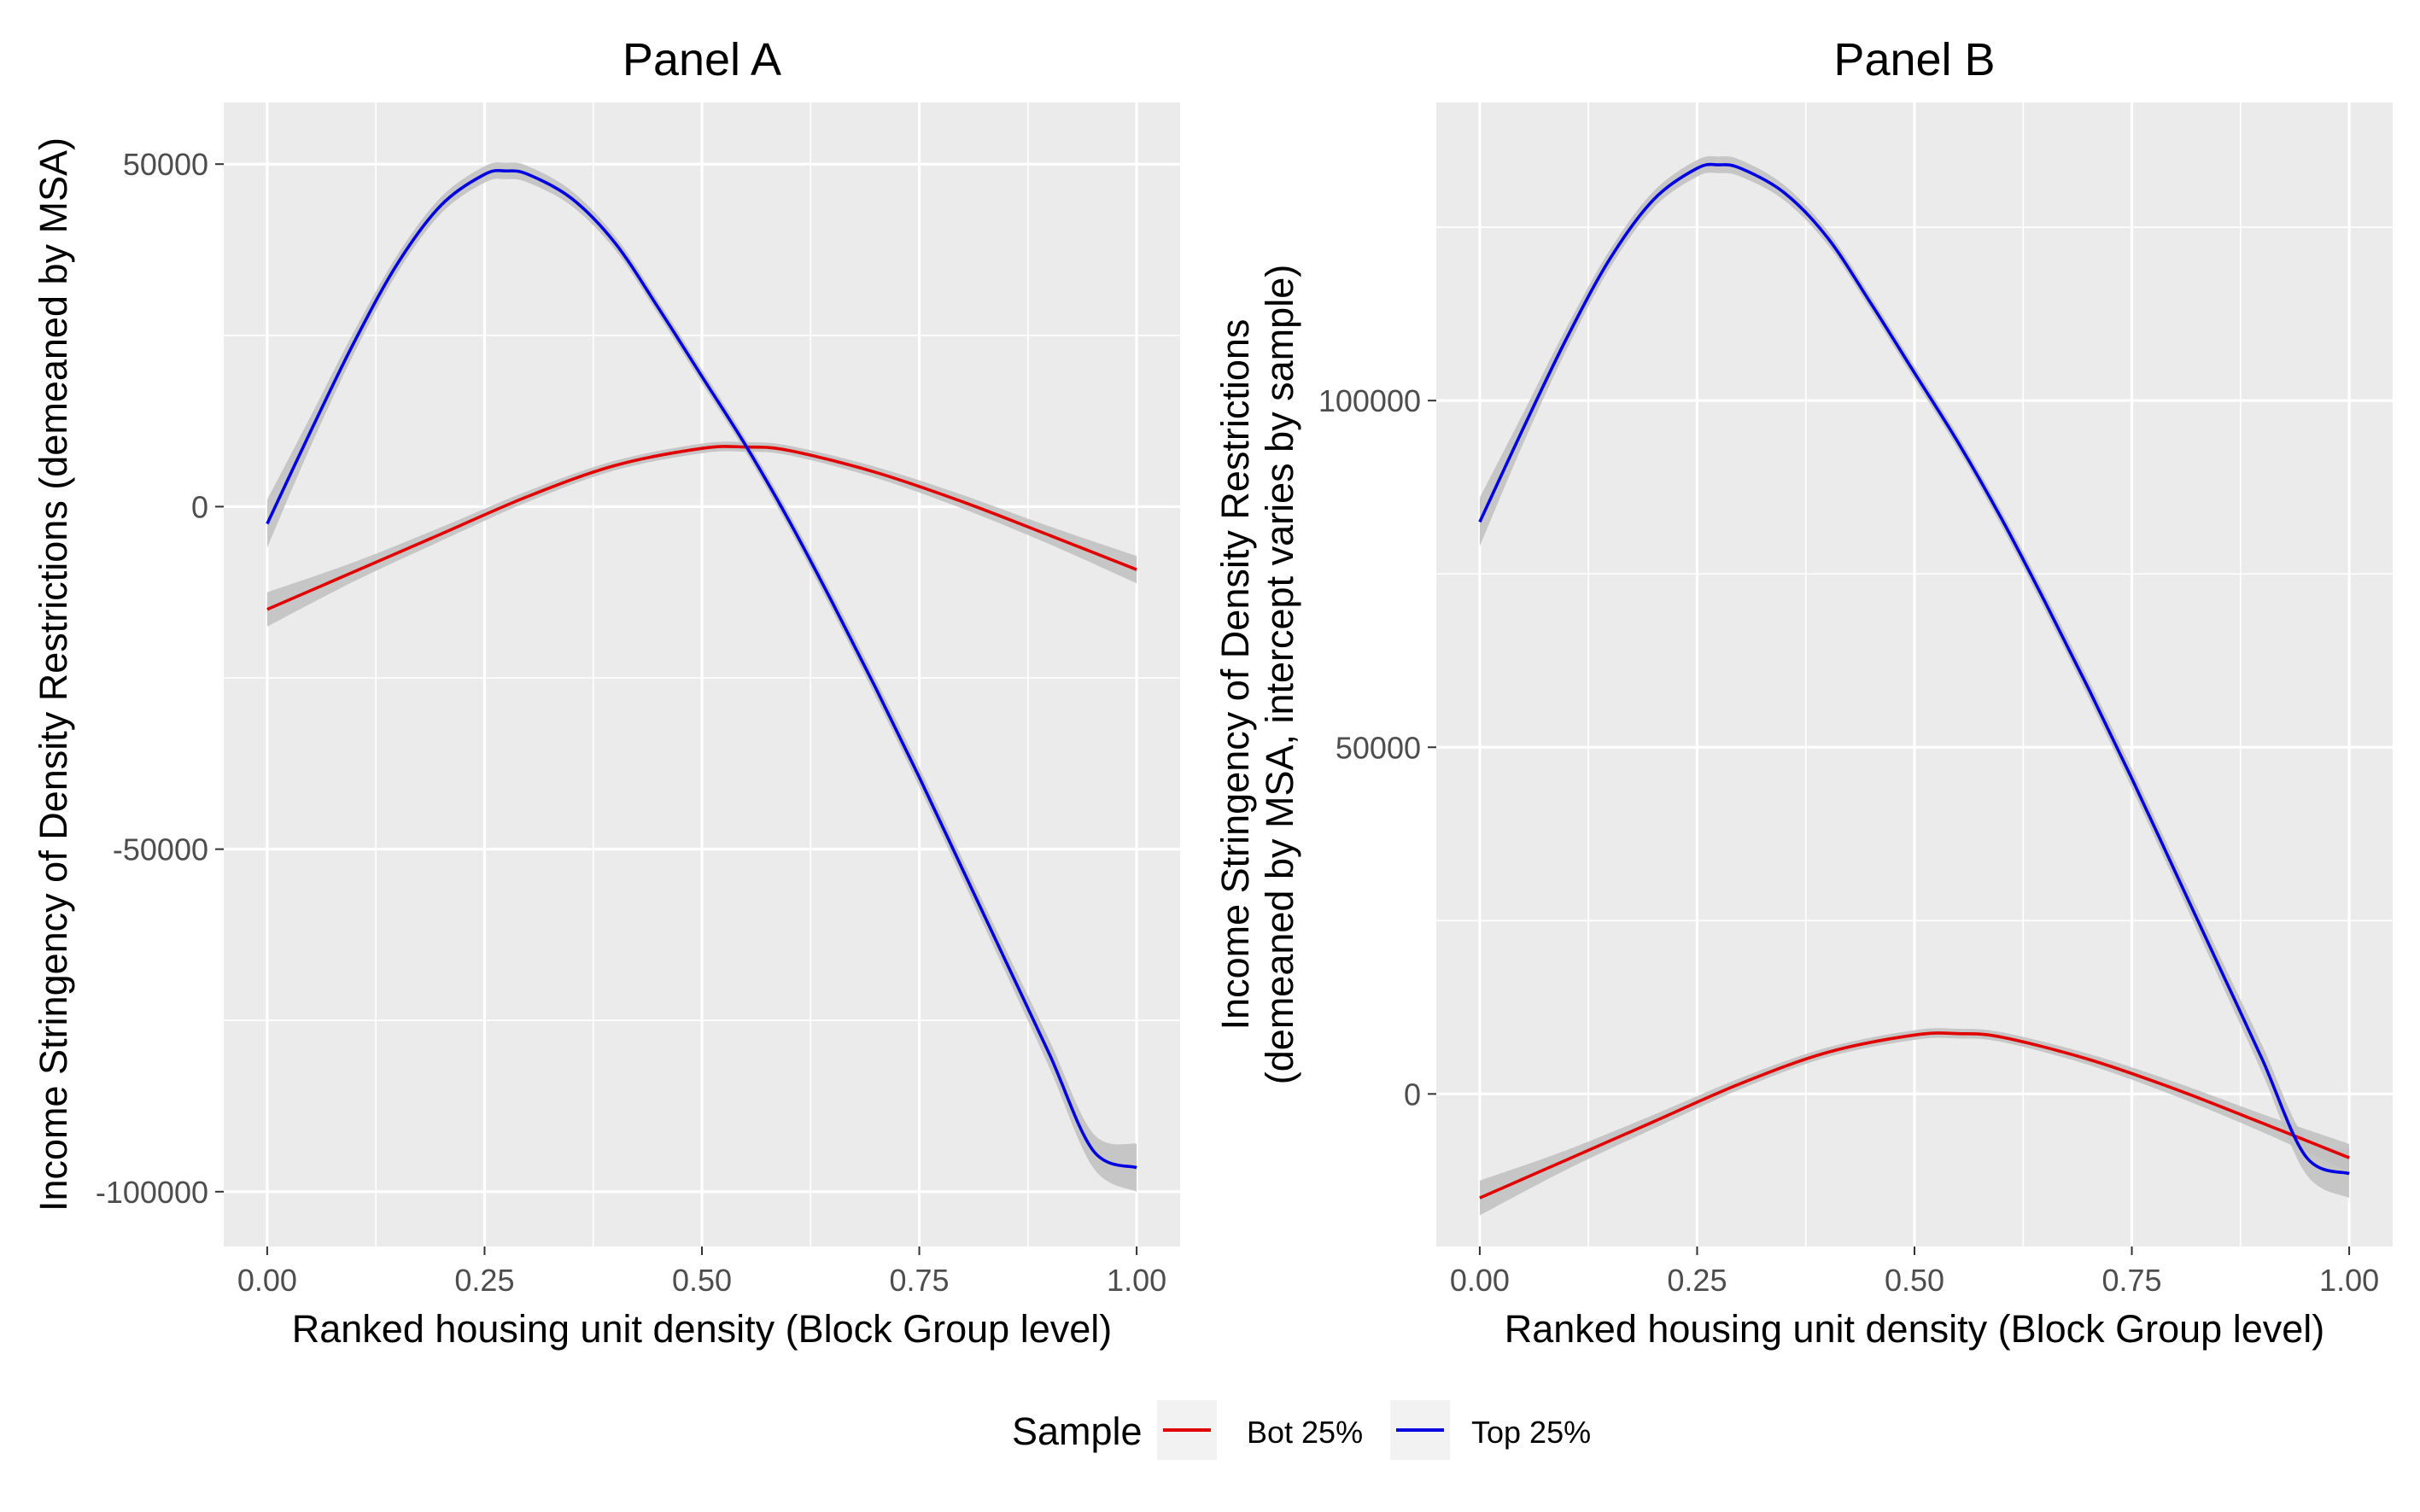 The width and height of the screenshot is (2420, 1512). Describe the element at coordinates (1369, 400) in the screenshot. I see `y-tick-label: 100000` at that location.